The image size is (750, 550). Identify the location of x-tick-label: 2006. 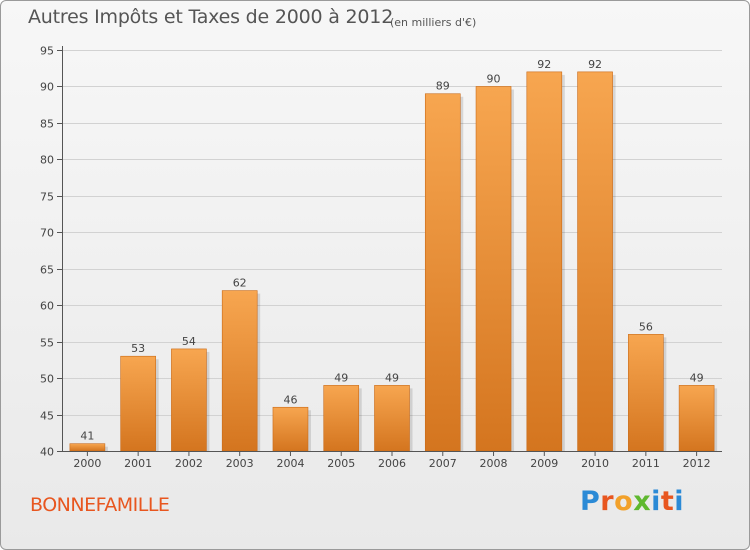
(392, 463).